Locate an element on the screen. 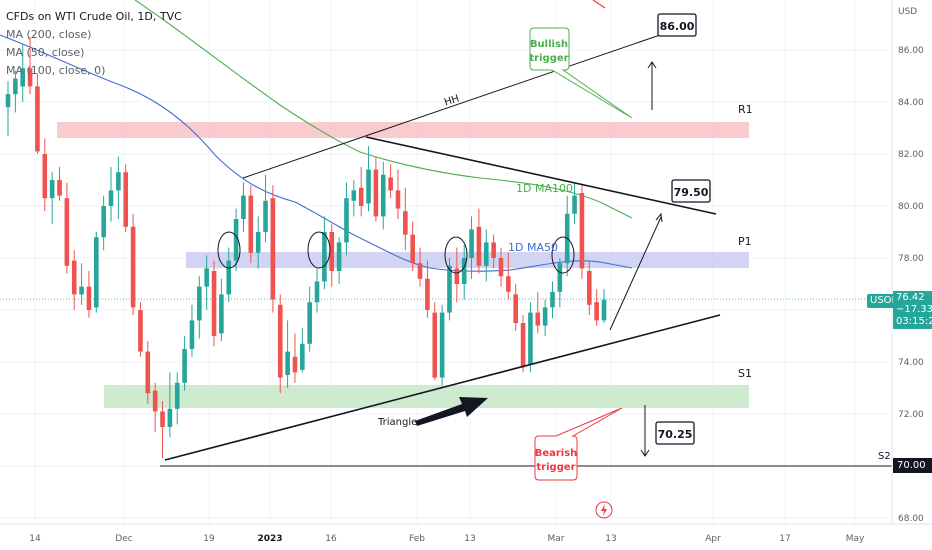  y-tick-label: 78.00 is located at coordinates (911, 259).